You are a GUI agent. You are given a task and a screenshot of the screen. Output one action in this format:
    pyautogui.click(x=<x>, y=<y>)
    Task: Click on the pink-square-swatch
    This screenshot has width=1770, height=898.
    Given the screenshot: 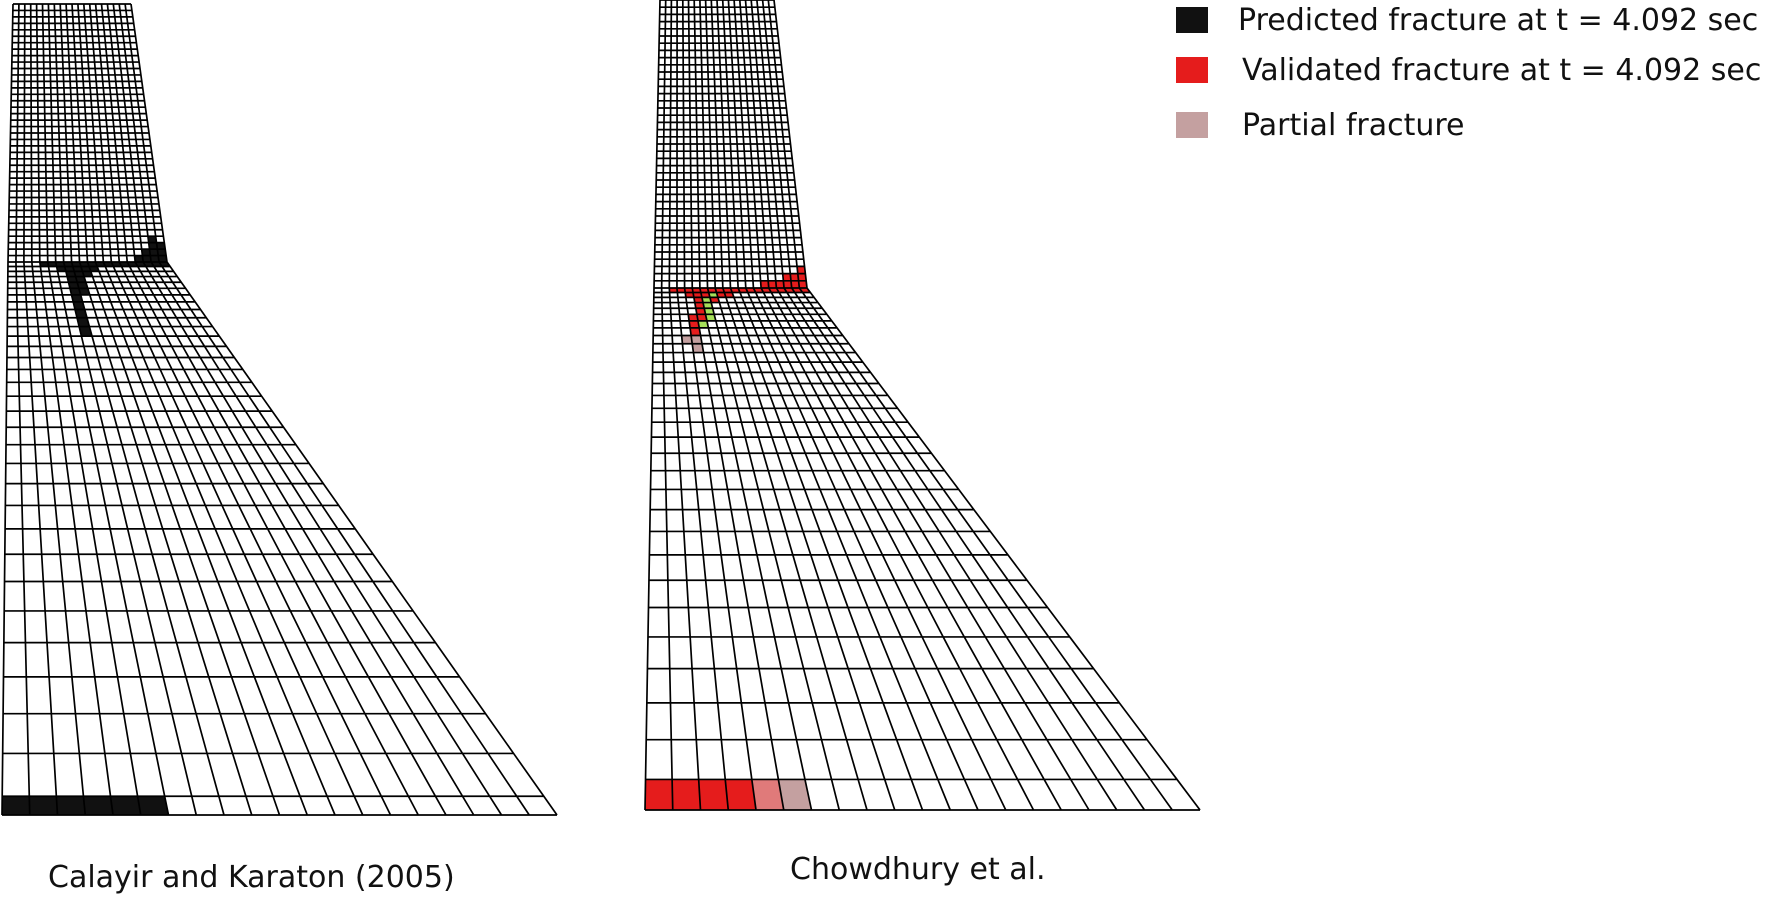 What is the action you would take?
    pyautogui.click(x=1192, y=125)
    